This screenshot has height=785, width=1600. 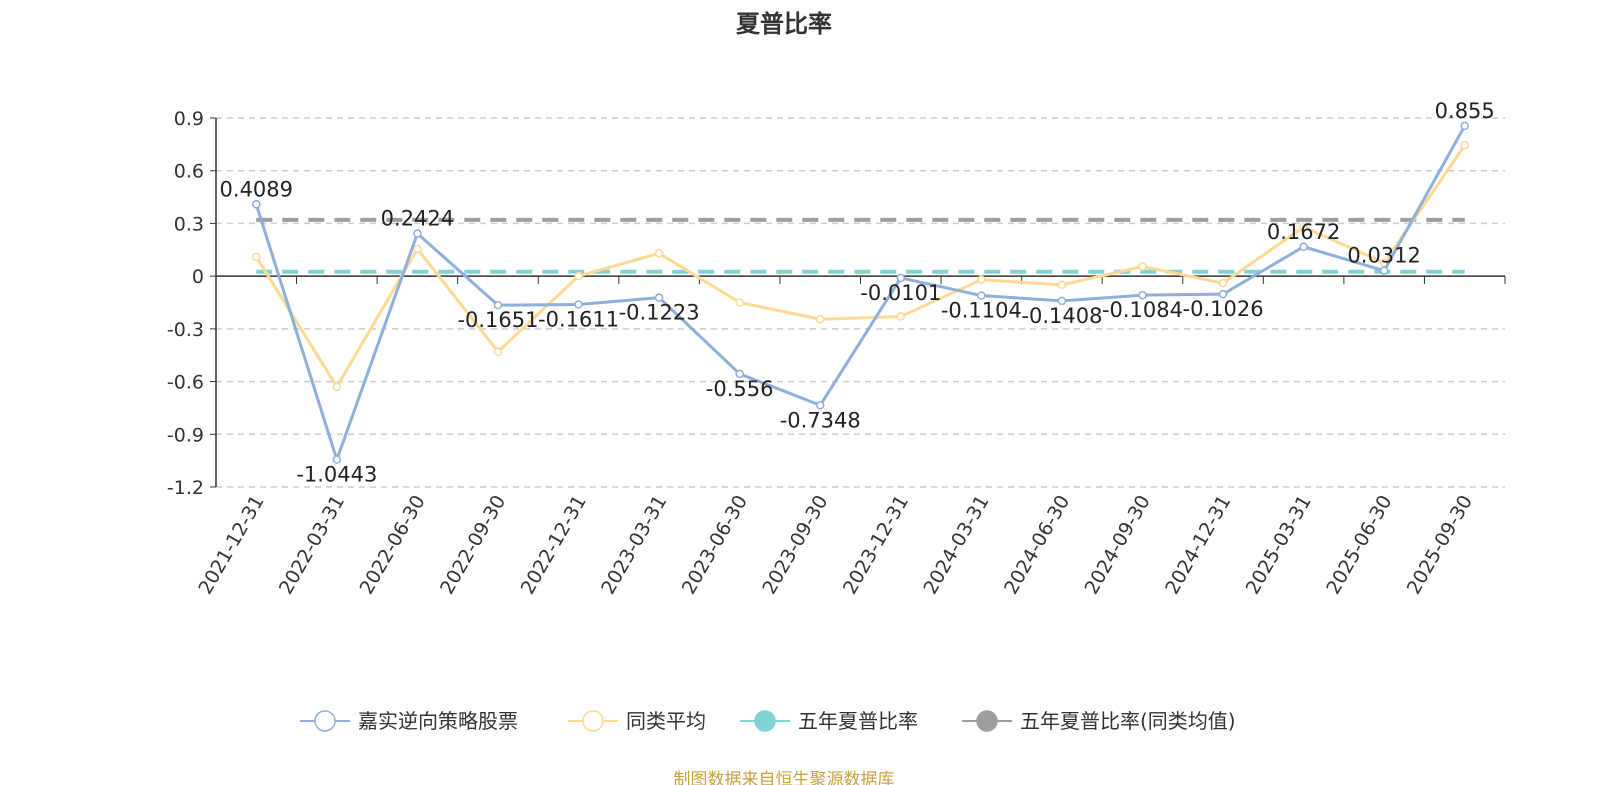 What do you see at coordinates (256, 189) in the screenshot?
I see `data-label: 0.4089` at bounding box center [256, 189].